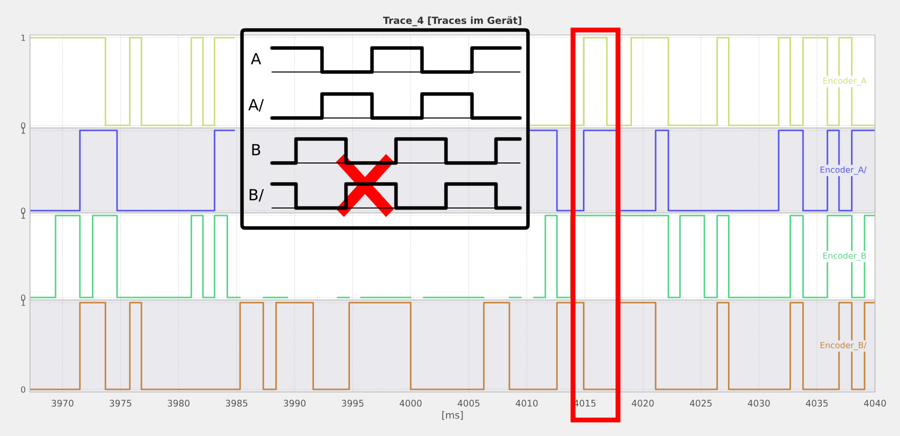  Describe the element at coordinates (844, 81) in the screenshot. I see `series-label: Encoder_A` at that location.